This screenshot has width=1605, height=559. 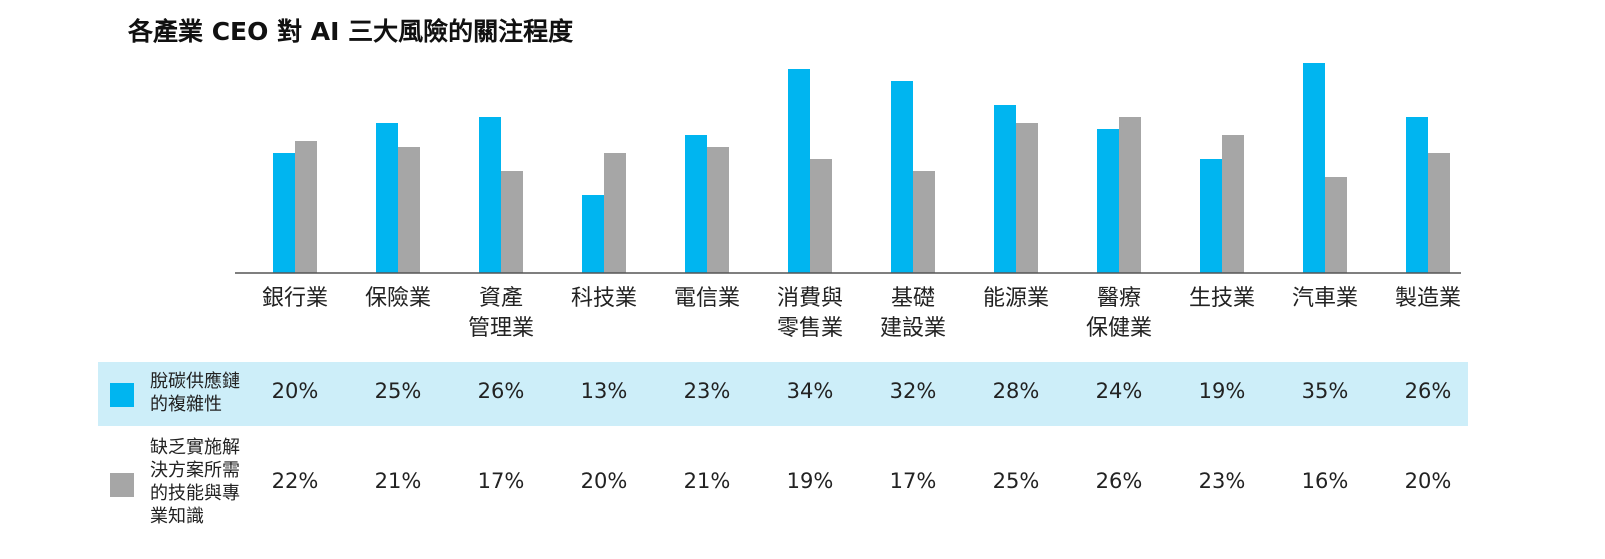 What do you see at coordinates (809, 313) in the screenshot?
I see `x-tick-label: 消費與 零售業` at bounding box center [809, 313].